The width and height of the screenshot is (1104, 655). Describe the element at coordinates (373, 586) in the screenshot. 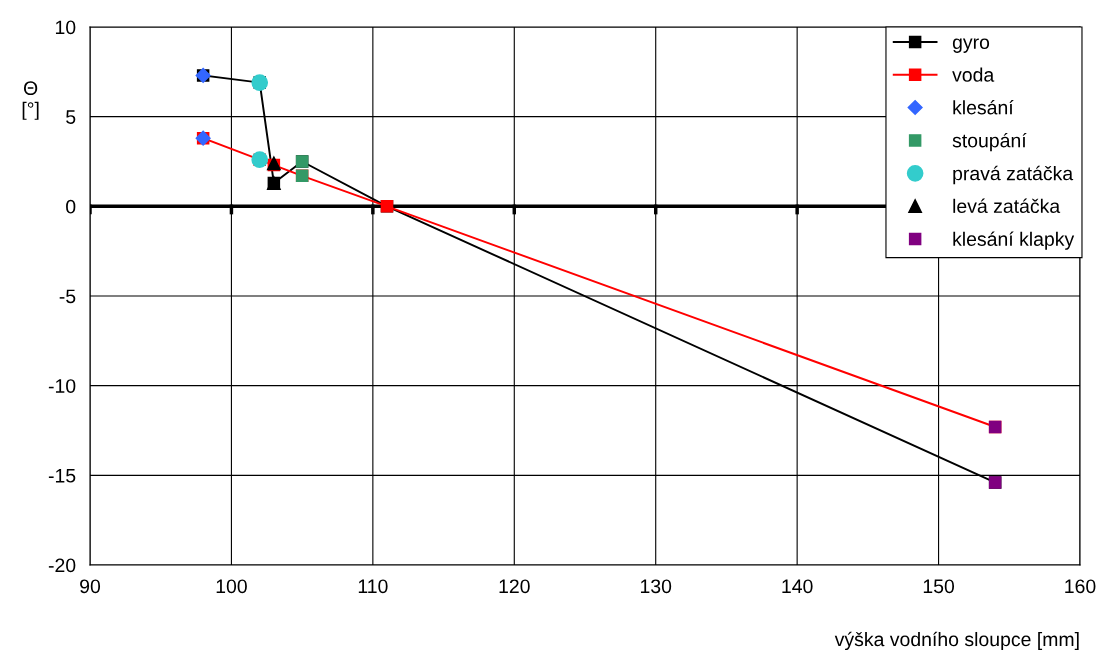

I see `x-tick-label: 110` at that location.